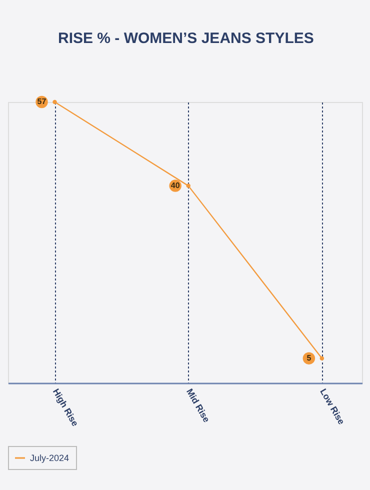  I want to click on data-label: 5, so click(309, 357).